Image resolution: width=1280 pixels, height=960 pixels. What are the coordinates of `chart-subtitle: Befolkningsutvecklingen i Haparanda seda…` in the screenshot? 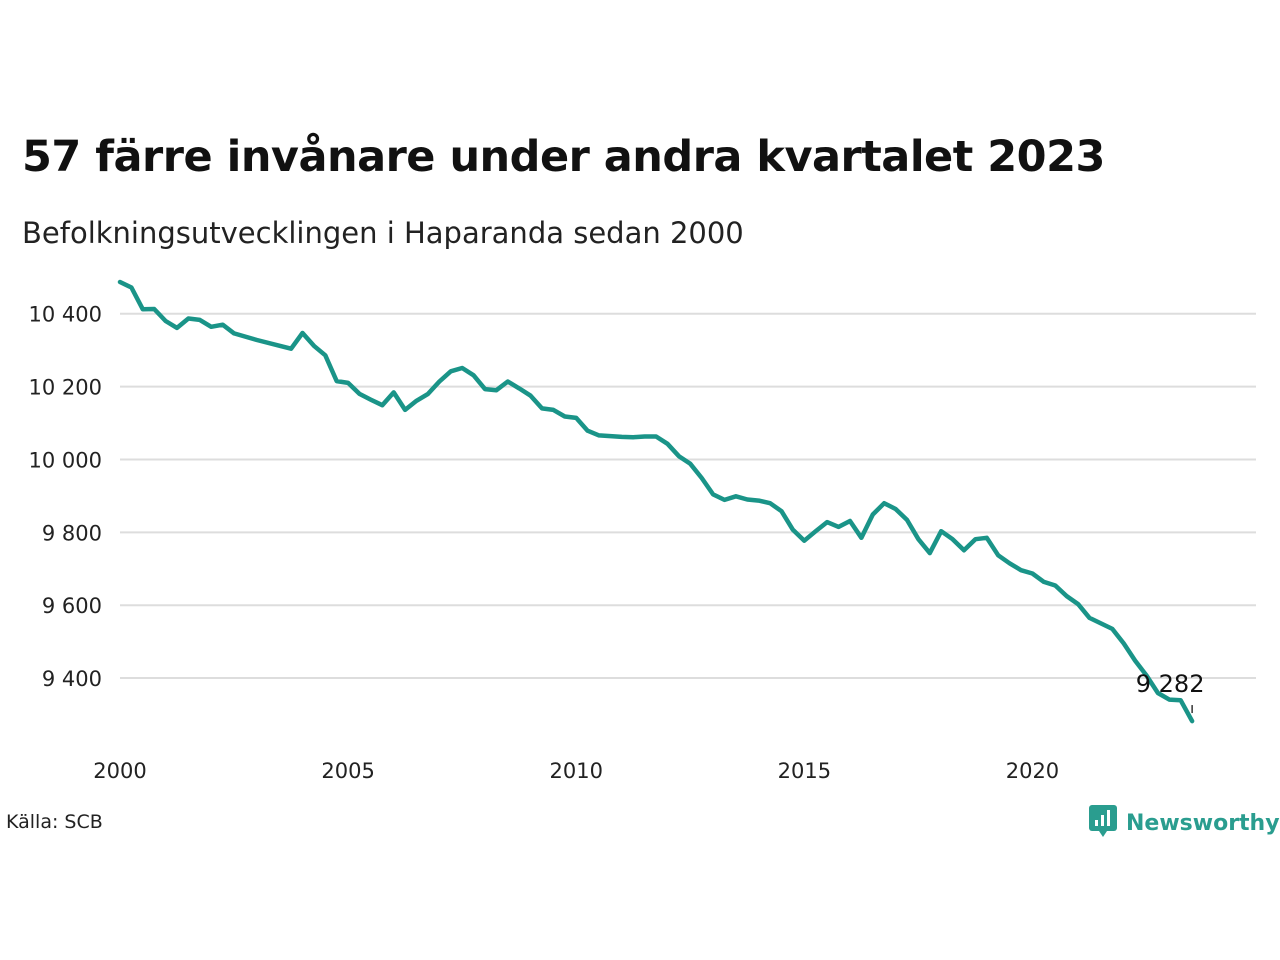 It's located at (383, 233).